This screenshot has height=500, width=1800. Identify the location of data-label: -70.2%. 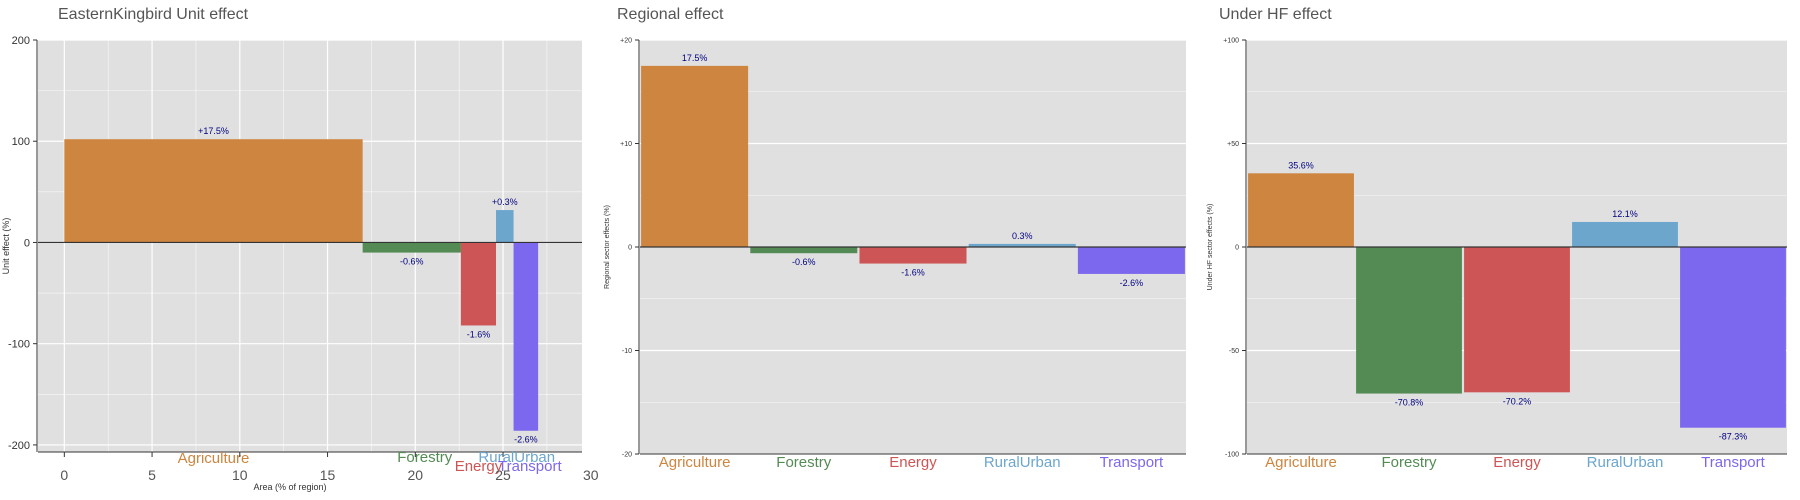
(1517, 401).